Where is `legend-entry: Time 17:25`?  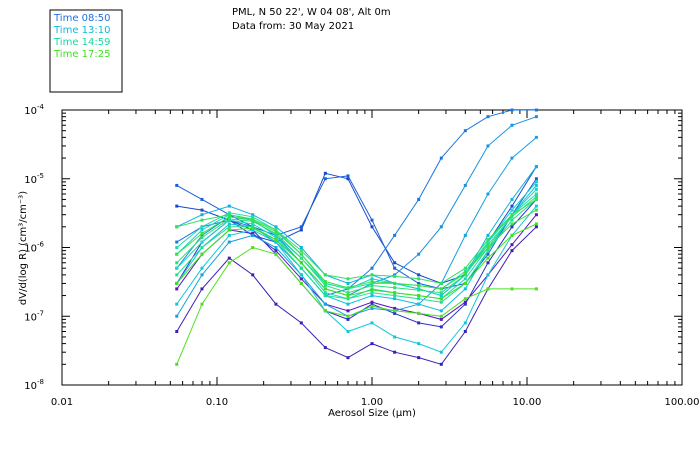 legend-entry: Time 17:25 is located at coordinates (81, 54).